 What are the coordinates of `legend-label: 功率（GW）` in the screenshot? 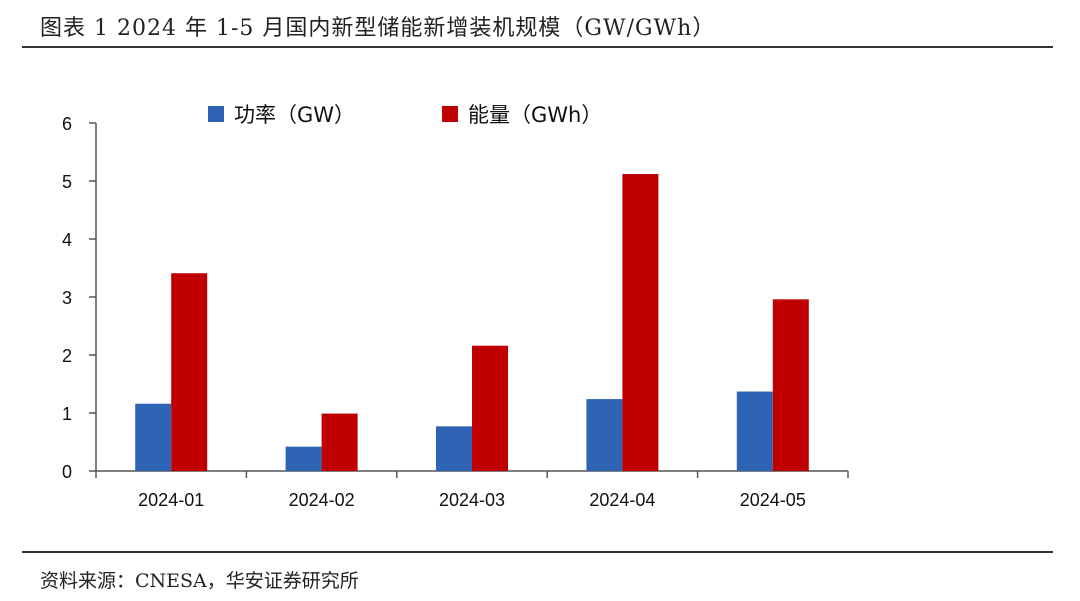 It's located at (294, 115).